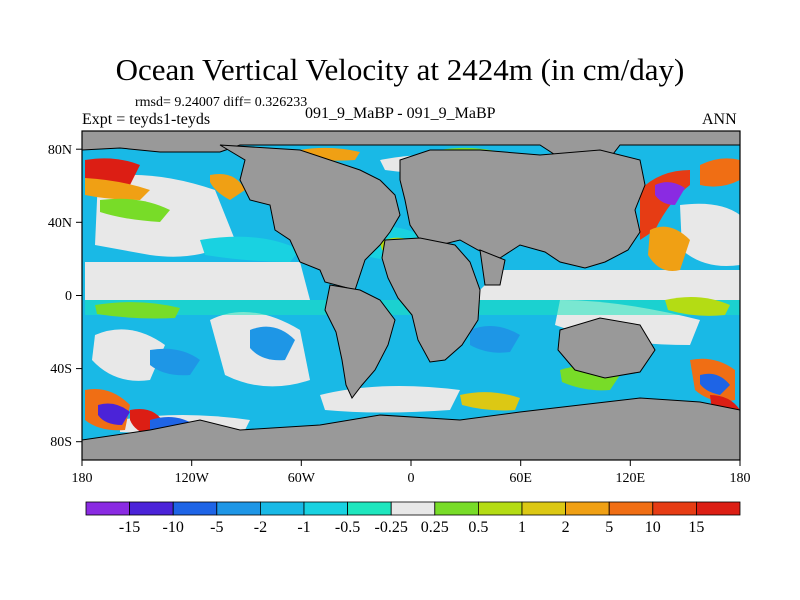 Image resolution: width=800 pixels, height=600 pixels. I want to click on colorbar-label: 10, so click(653, 527).